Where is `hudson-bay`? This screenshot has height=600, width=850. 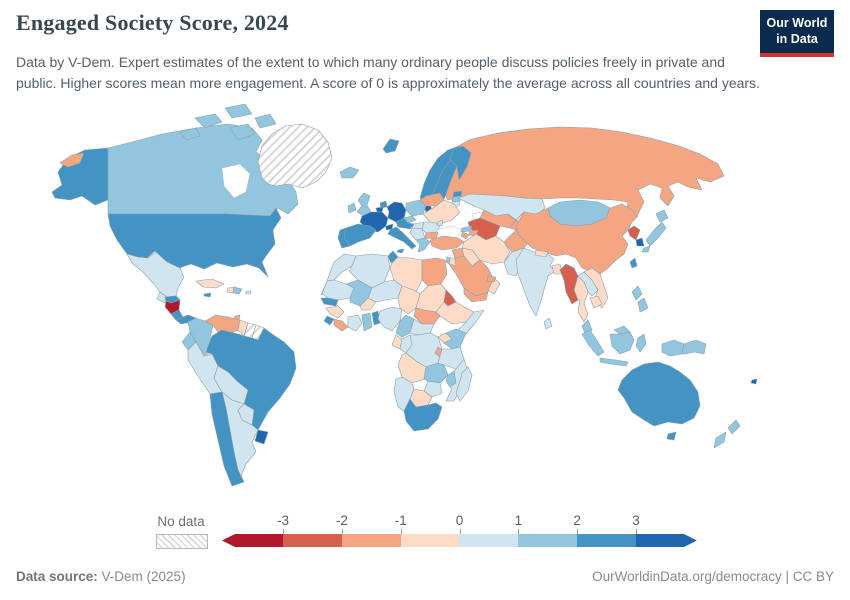 hudson-bay is located at coordinates (236, 181).